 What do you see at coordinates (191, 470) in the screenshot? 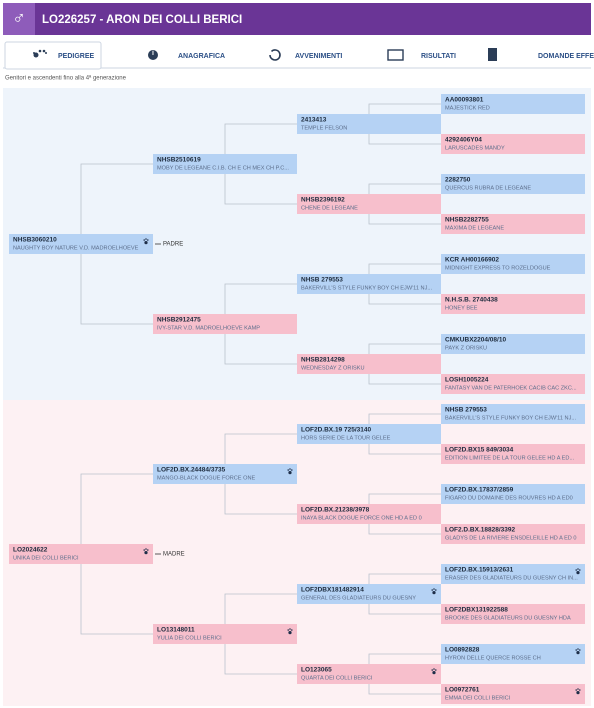
I see `dog-code: LOF2D.BX.24484/3735` at bounding box center [191, 470].